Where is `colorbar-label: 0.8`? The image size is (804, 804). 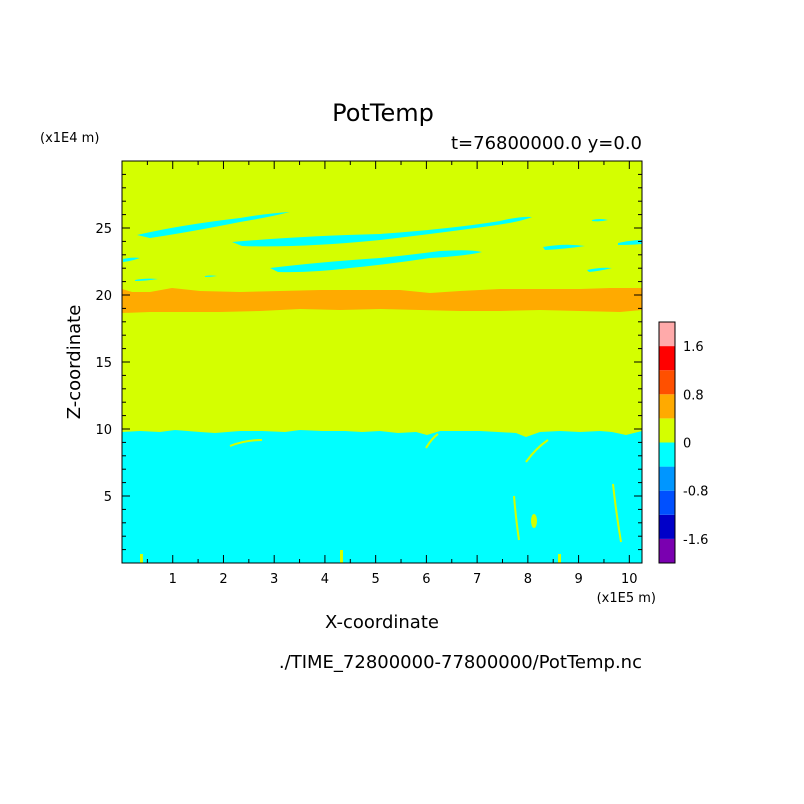
colorbar-label: 0.8 is located at coordinates (693, 395).